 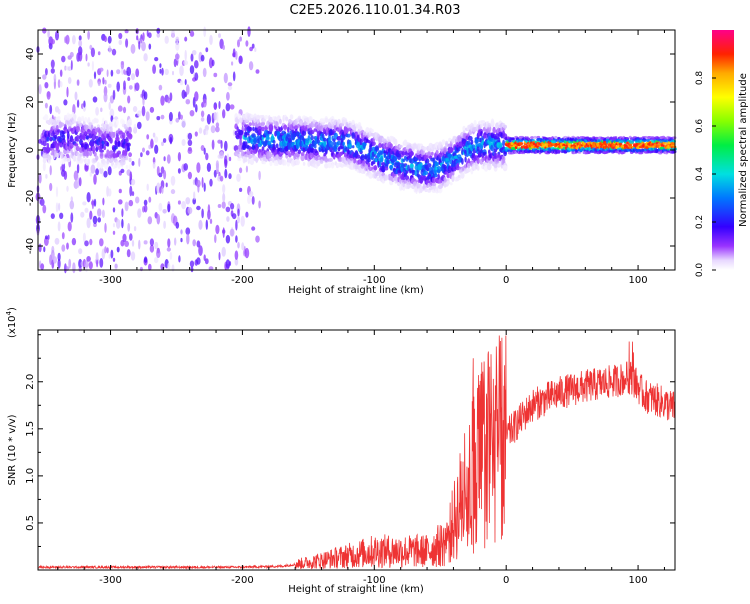 I want to click on spectrogram-cell-2071, so click(x=404, y=178).